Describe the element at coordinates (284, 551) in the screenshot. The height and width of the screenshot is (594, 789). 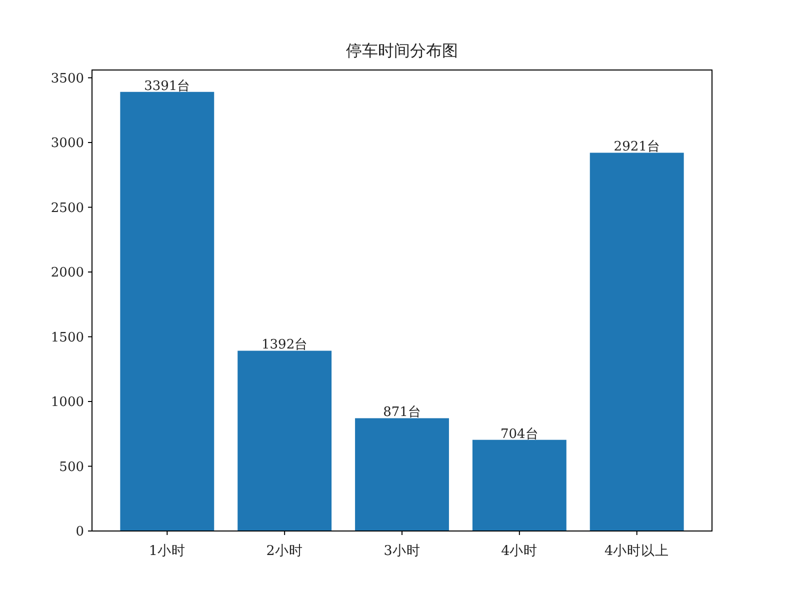
I see `x-tick-label: 2小时` at that location.